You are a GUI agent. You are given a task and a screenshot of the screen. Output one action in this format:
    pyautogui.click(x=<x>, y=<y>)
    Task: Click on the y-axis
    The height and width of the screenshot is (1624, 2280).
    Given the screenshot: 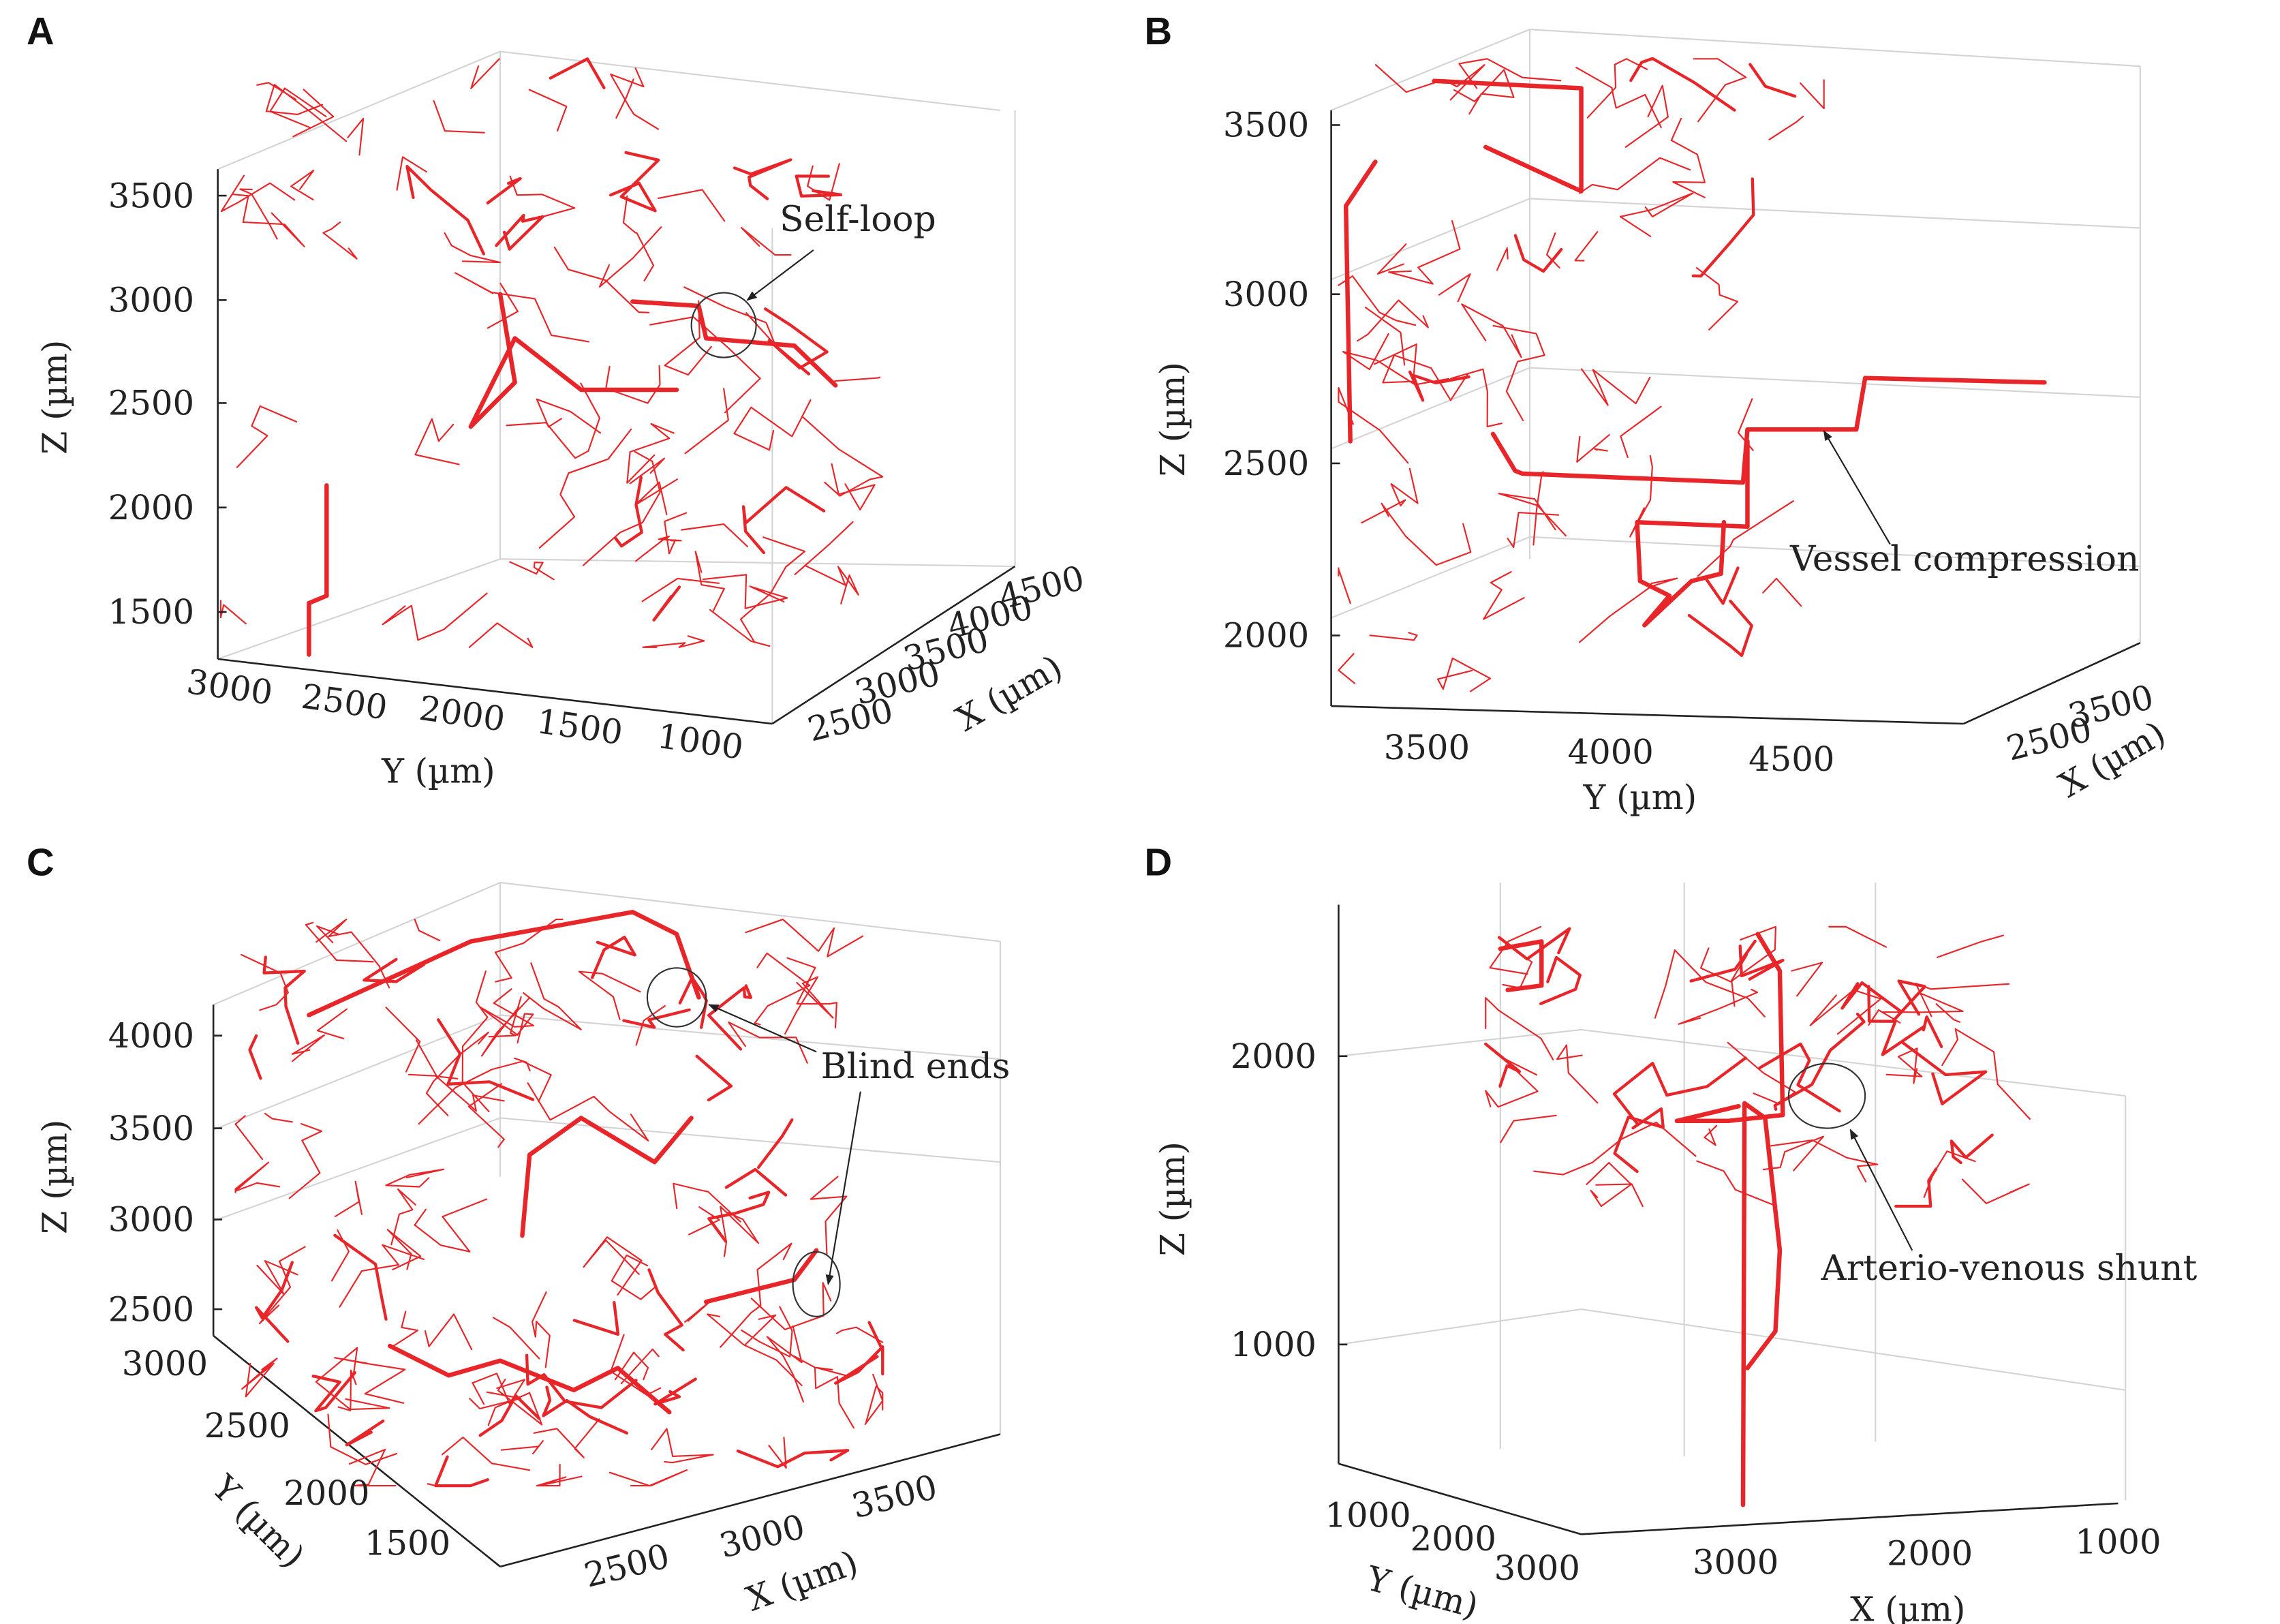 What is the action you would take?
    pyautogui.click(x=495, y=691)
    